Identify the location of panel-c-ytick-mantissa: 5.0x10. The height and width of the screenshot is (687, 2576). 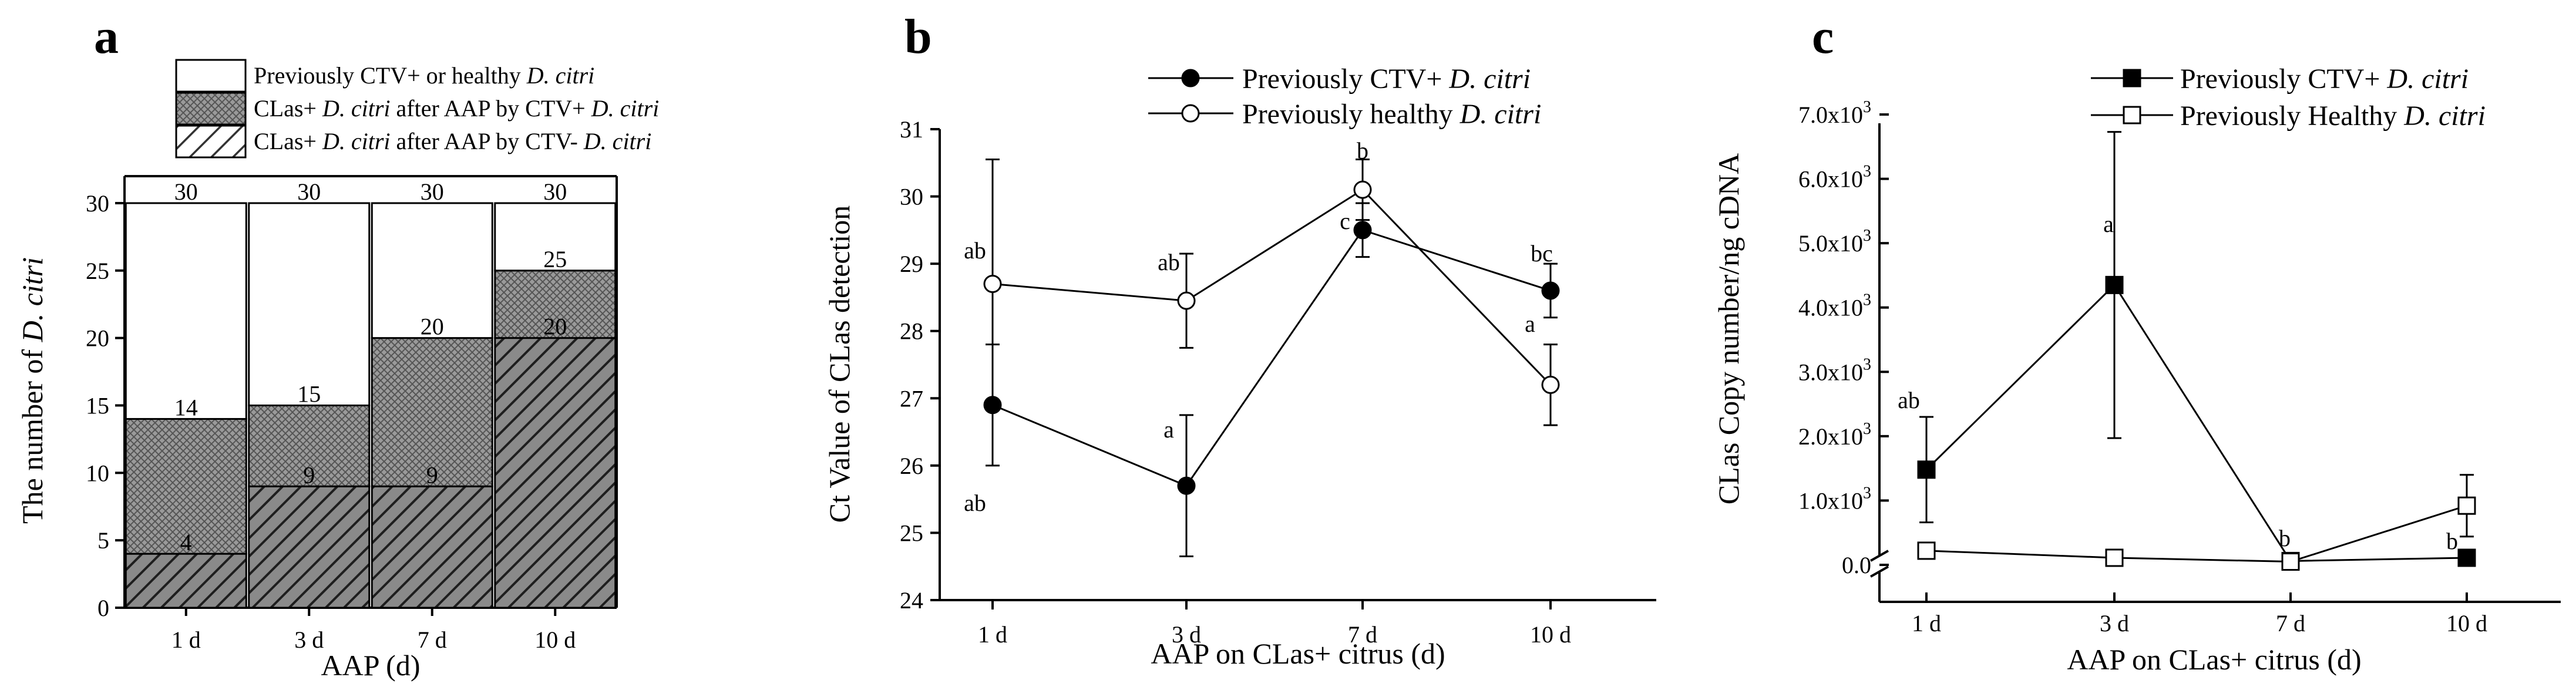
(1830, 243).